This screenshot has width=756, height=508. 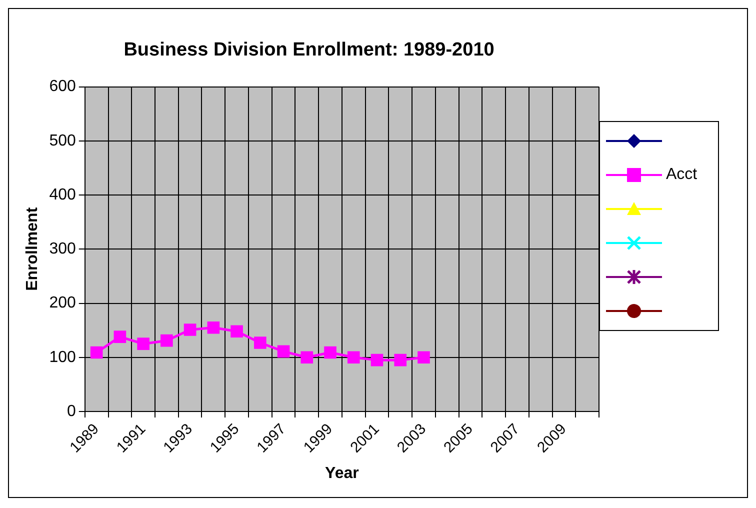 I want to click on y-tick-label: 500, so click(x=62, y=141).